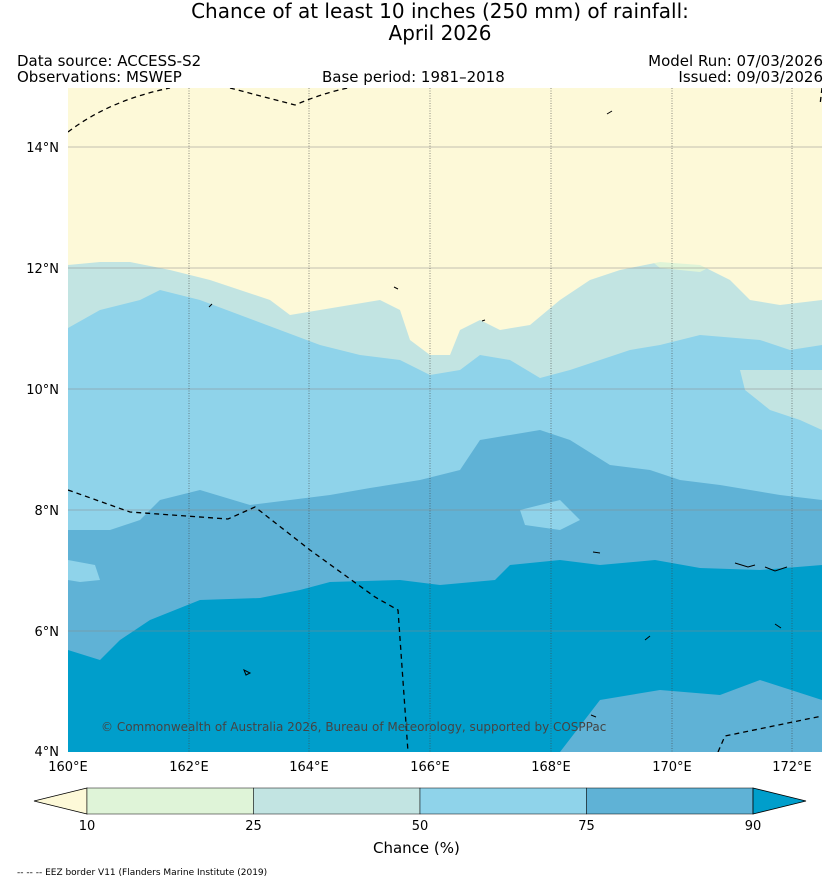 The image size is (839, 885). I want to click on eez-border-southeast, so click(769, 733).